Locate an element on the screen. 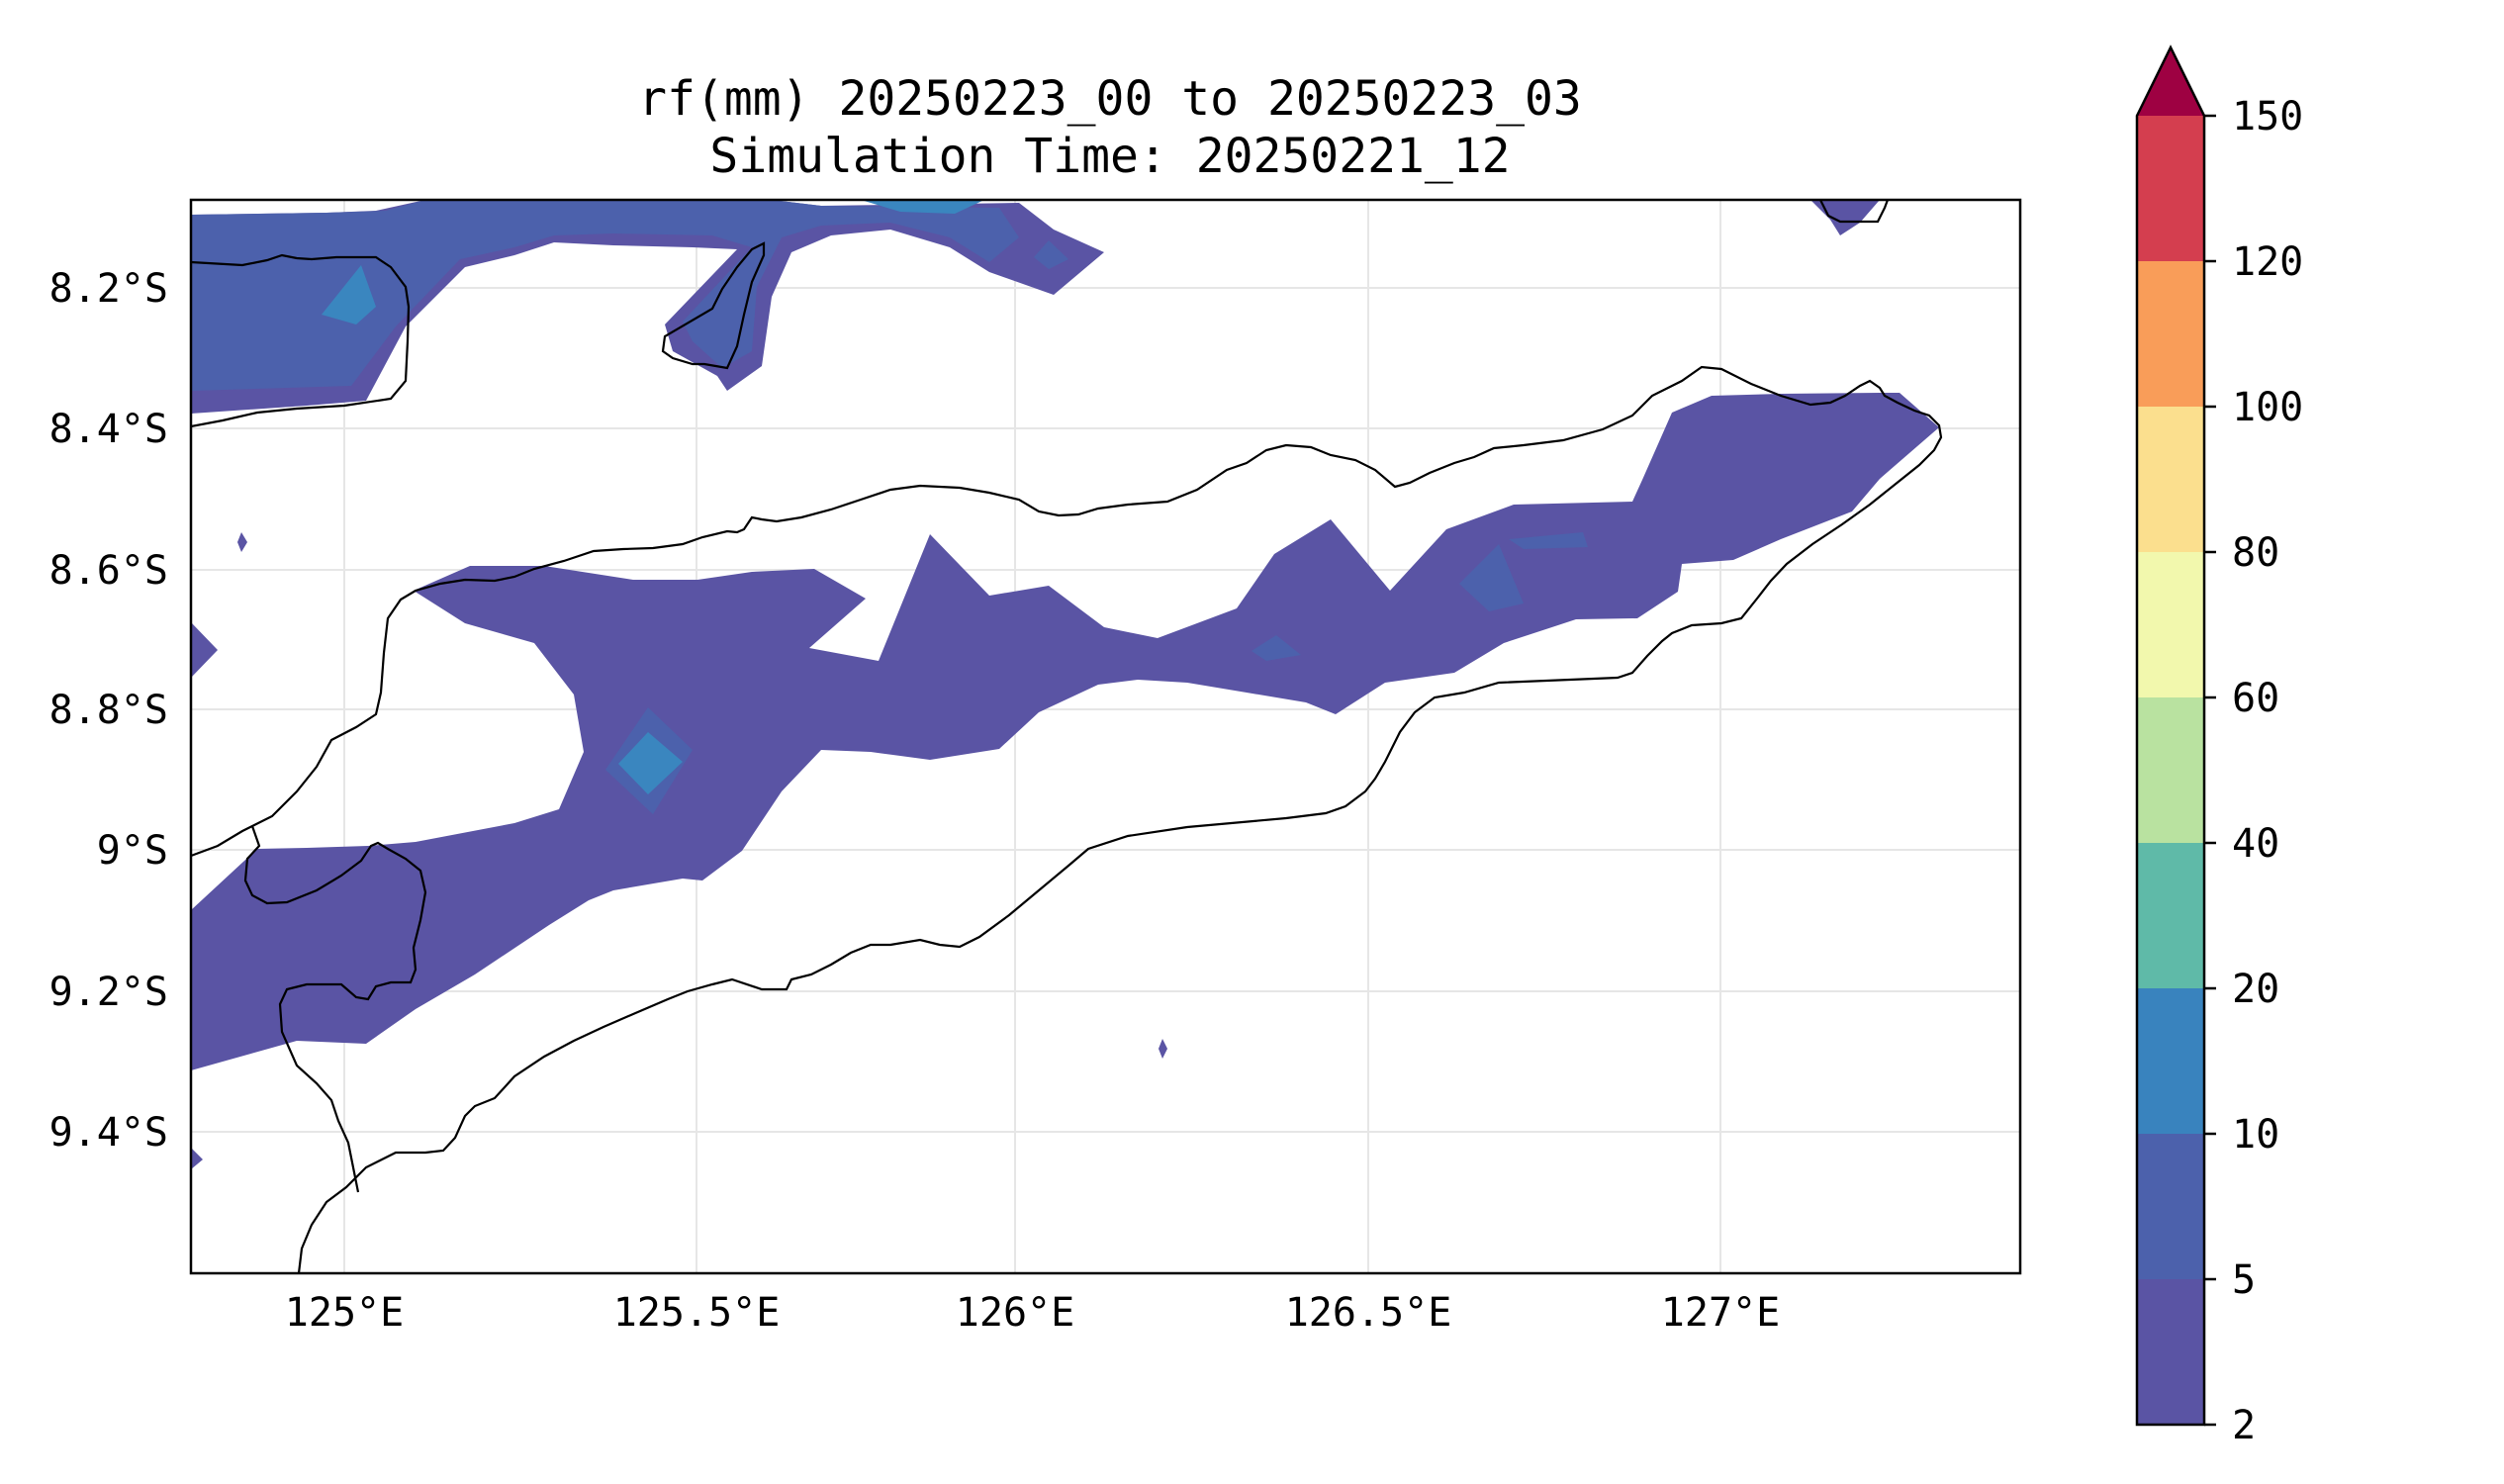  colorbar-ticks is located at coordinates (2210, 770).